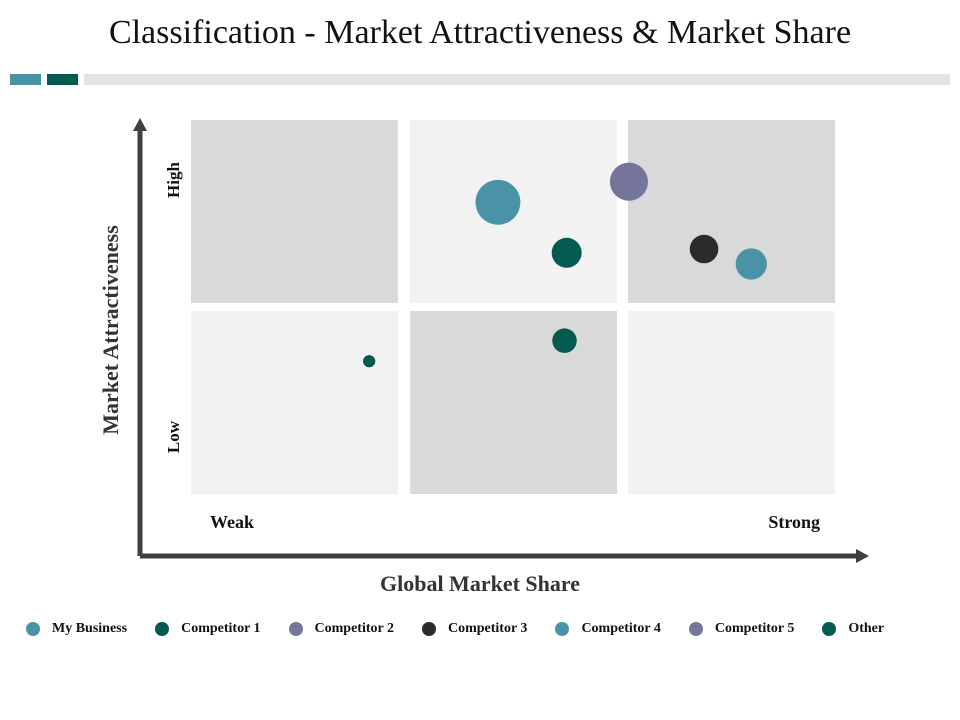  What do you see at coordinates (62, 79) in the screenshot?
I see `title-accent-green` at bounding box center [62, 79].